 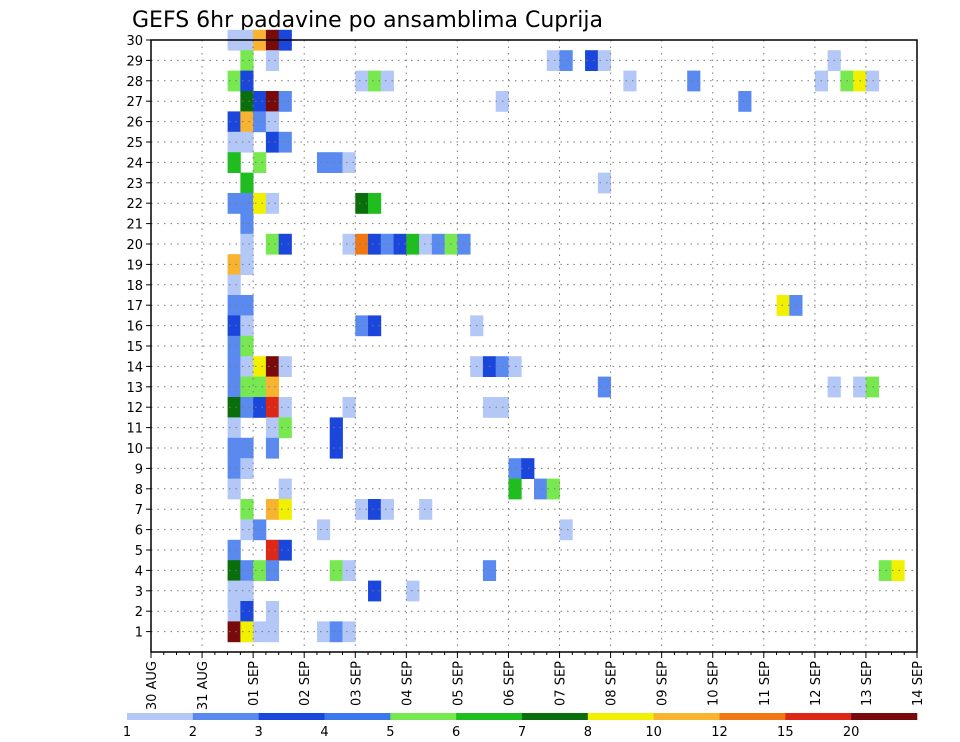 I want to click on cell-ens29-t31, so click(x=553, y=60).